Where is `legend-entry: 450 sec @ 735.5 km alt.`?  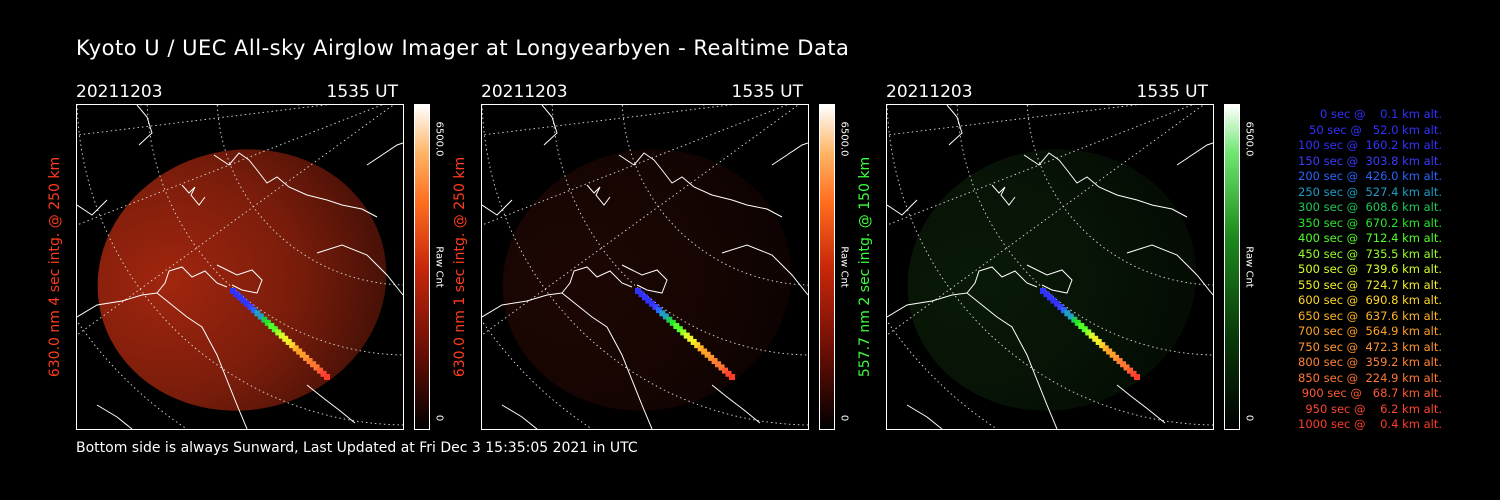 legend-entry: 450 sec @ 735.5 km alt. is located at coordinates (1370, 253).